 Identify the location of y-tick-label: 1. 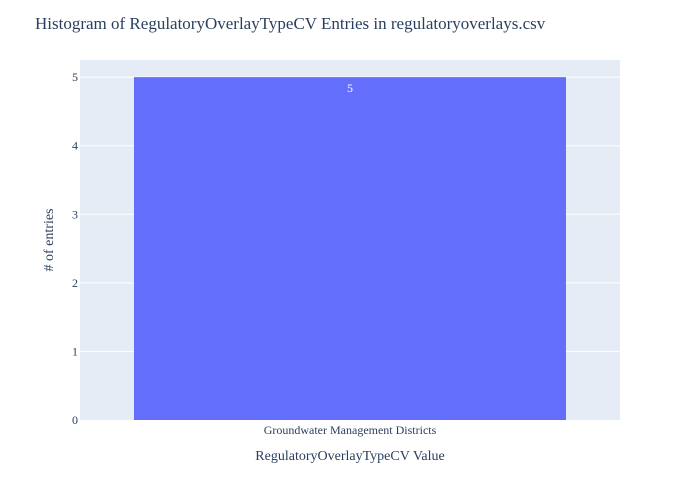
(75, 351).